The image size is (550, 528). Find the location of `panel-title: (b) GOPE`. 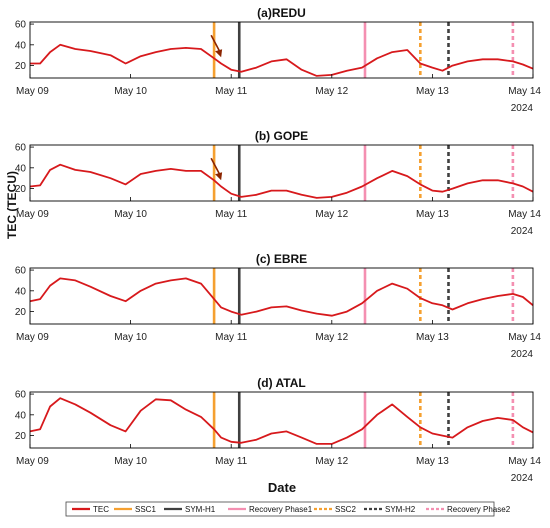

panel-title: (b) GOPE is located at coordinates (281, 136).